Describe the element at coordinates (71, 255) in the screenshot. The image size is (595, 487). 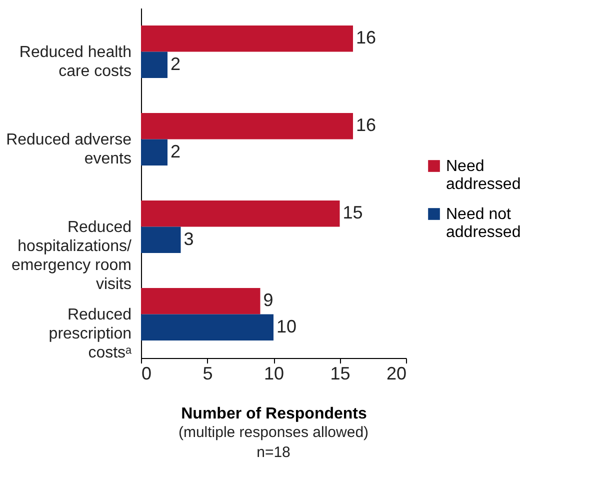
I see `y-tick-label: Reduced hospitalizations/ emergency room visits` at that location.